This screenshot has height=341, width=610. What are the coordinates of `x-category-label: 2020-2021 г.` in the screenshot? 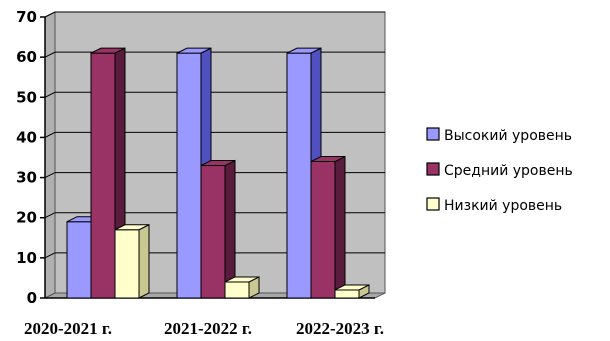 It's located at (68, 328).